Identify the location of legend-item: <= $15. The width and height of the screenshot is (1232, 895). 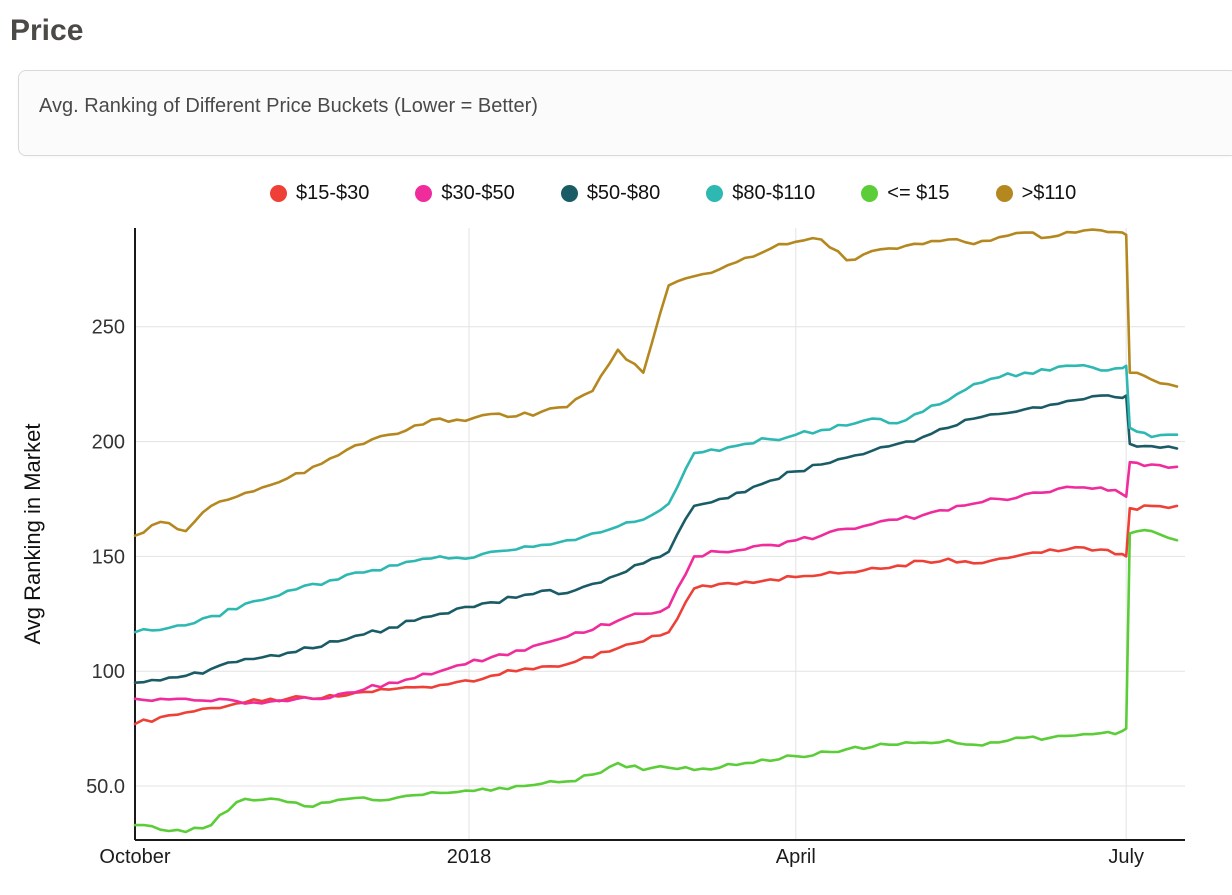
(905, 193).